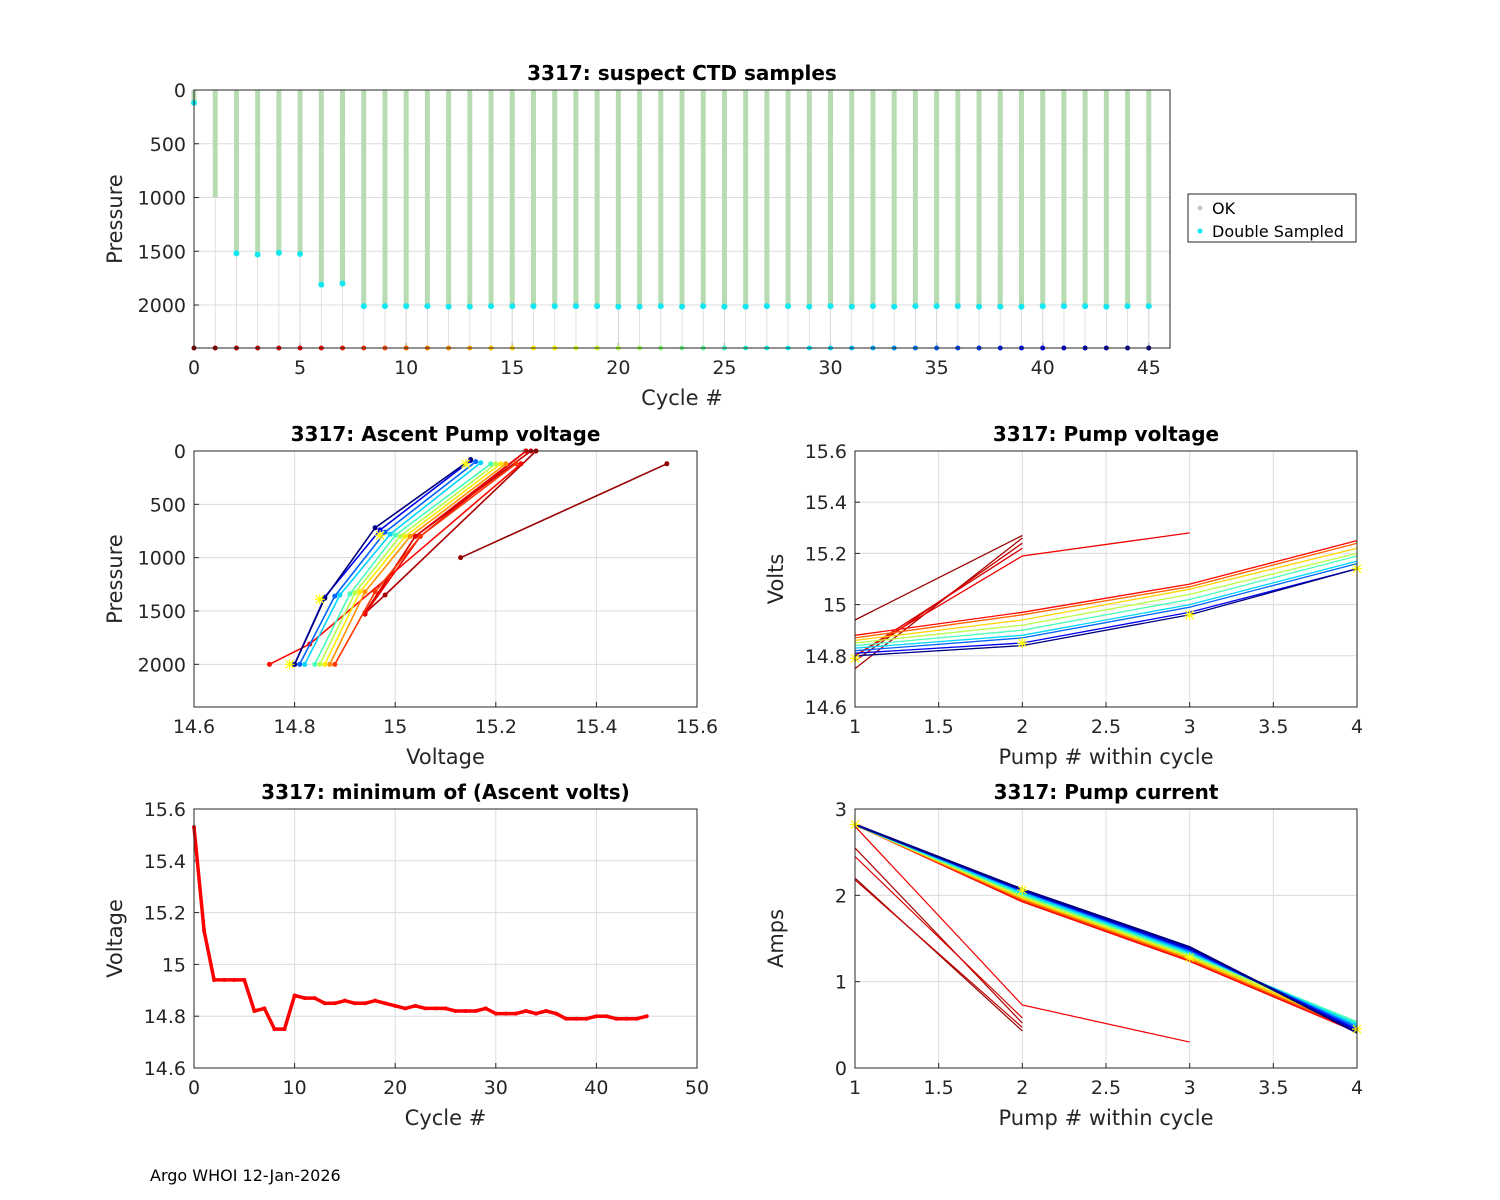  Describe the element at coordinates (1224, 208) in the screenshot. I see `legend-ok-label: OK` at that location.